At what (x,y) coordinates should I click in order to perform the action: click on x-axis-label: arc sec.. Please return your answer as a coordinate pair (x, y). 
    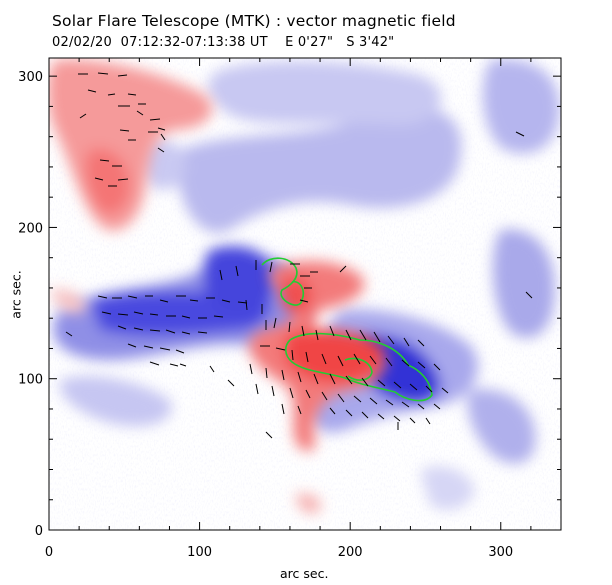
    Looking at the image, I should click on (304, 573).